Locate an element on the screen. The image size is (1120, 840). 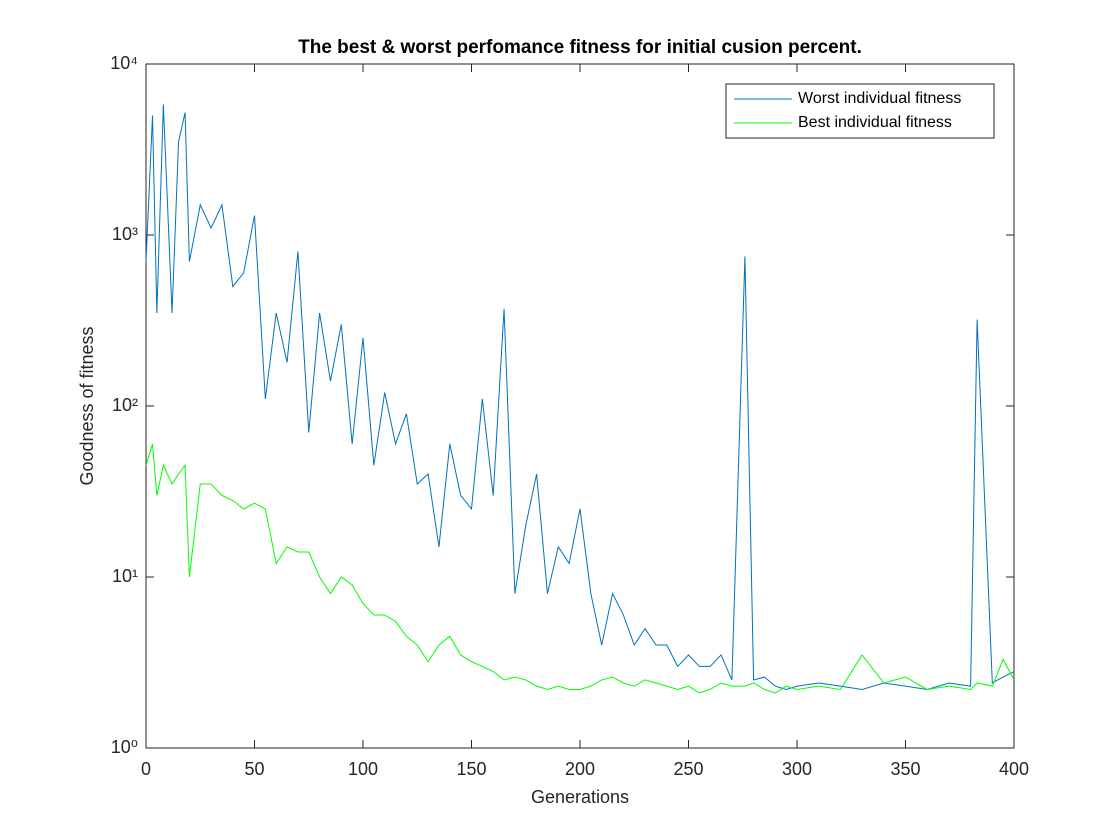
x-tick-label: 100 is located at coordinates (363, 769).